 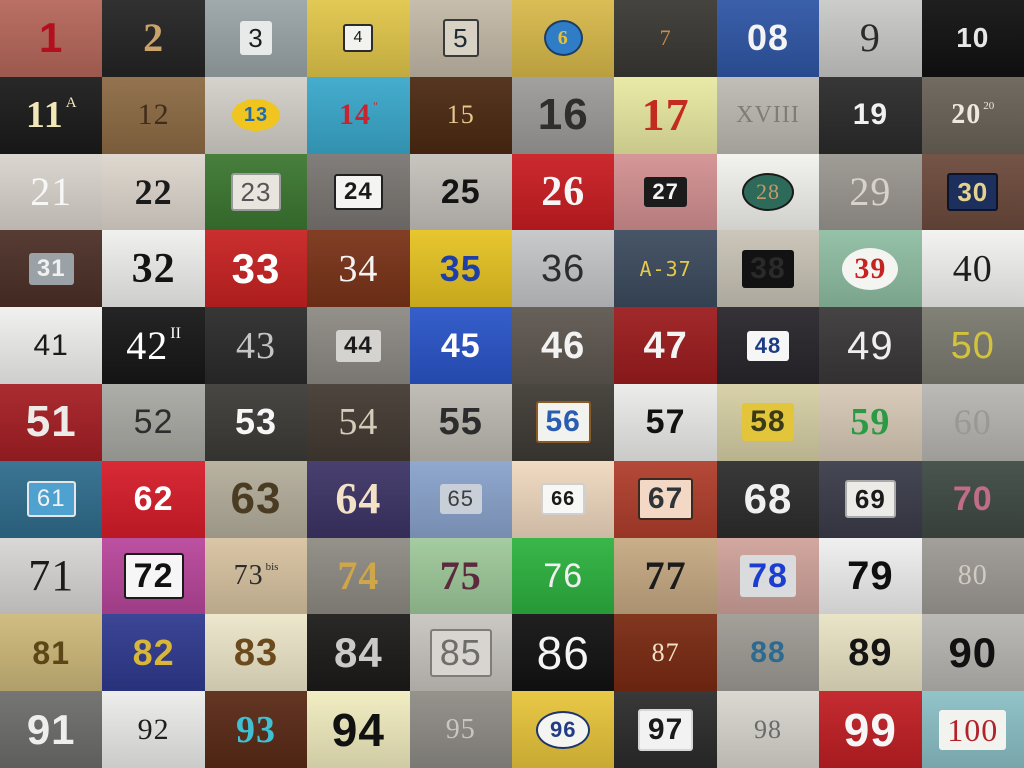 I want to click on number-plate: 45, so click(x=461, y=346).